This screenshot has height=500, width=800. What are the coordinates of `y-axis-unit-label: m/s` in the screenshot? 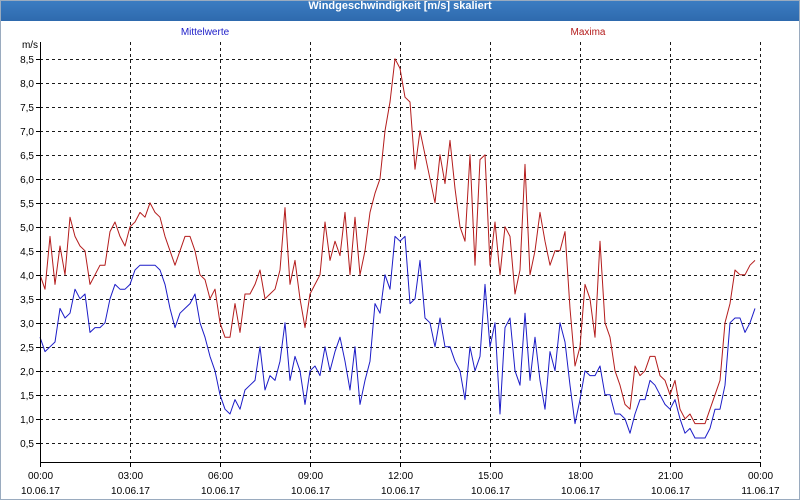 It's located at (30, 45).